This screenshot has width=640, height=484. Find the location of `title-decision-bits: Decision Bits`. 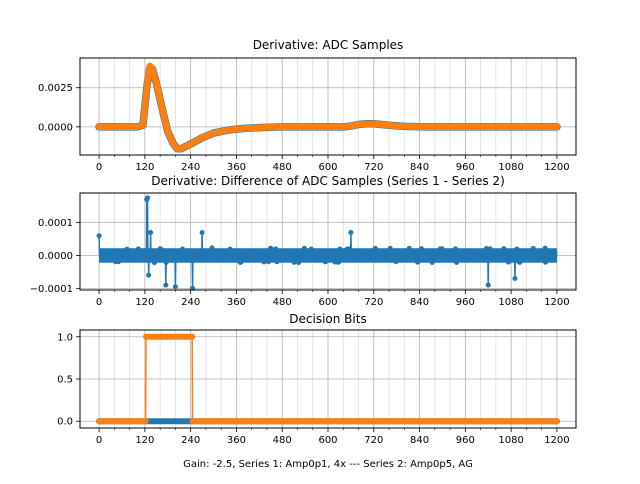

title-decision-bits: Decision Bits is located at coordinates (327, 319).